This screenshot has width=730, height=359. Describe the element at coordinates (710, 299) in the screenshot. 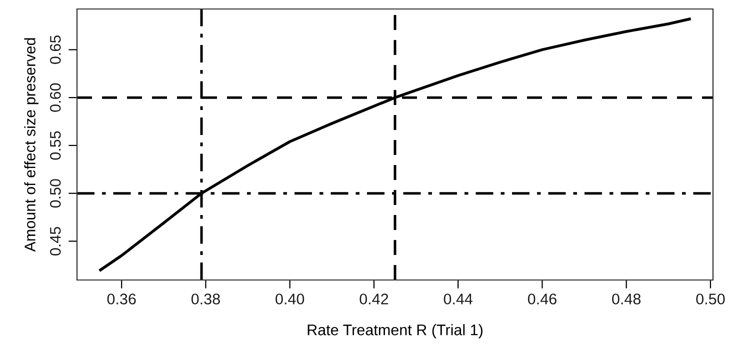

I see `x-tick-label: 0.50` at that location.